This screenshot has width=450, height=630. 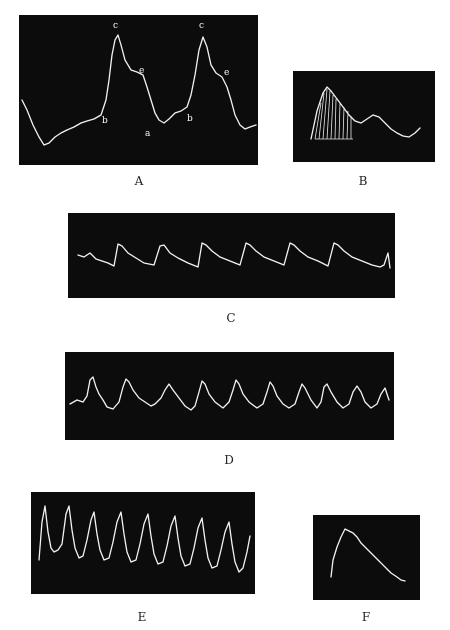 What do you see at coordinates (229, 460) in the screenshot?
I see `caption-d: D` at bounding box center [229, 460].